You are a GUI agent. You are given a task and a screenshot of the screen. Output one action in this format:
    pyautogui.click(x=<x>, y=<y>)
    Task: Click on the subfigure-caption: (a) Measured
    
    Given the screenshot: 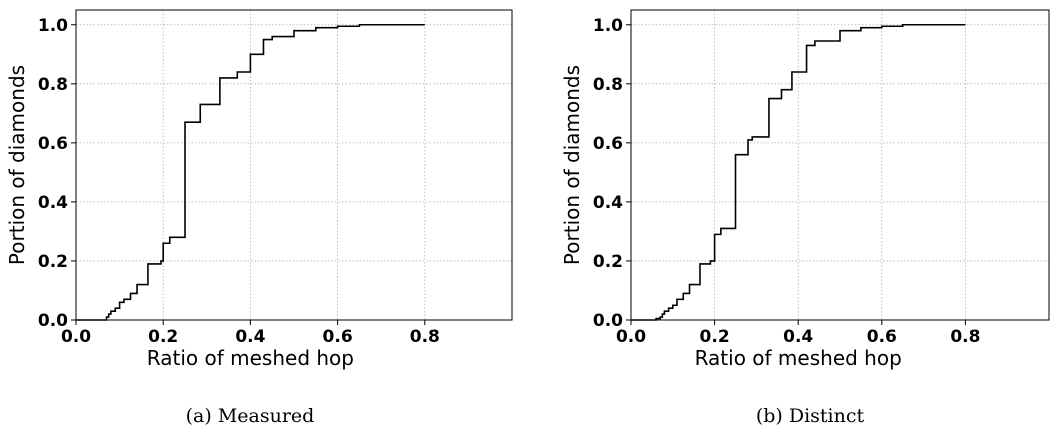 What is the action you would take?
    pyautogui.click(x=250, y=416)
    